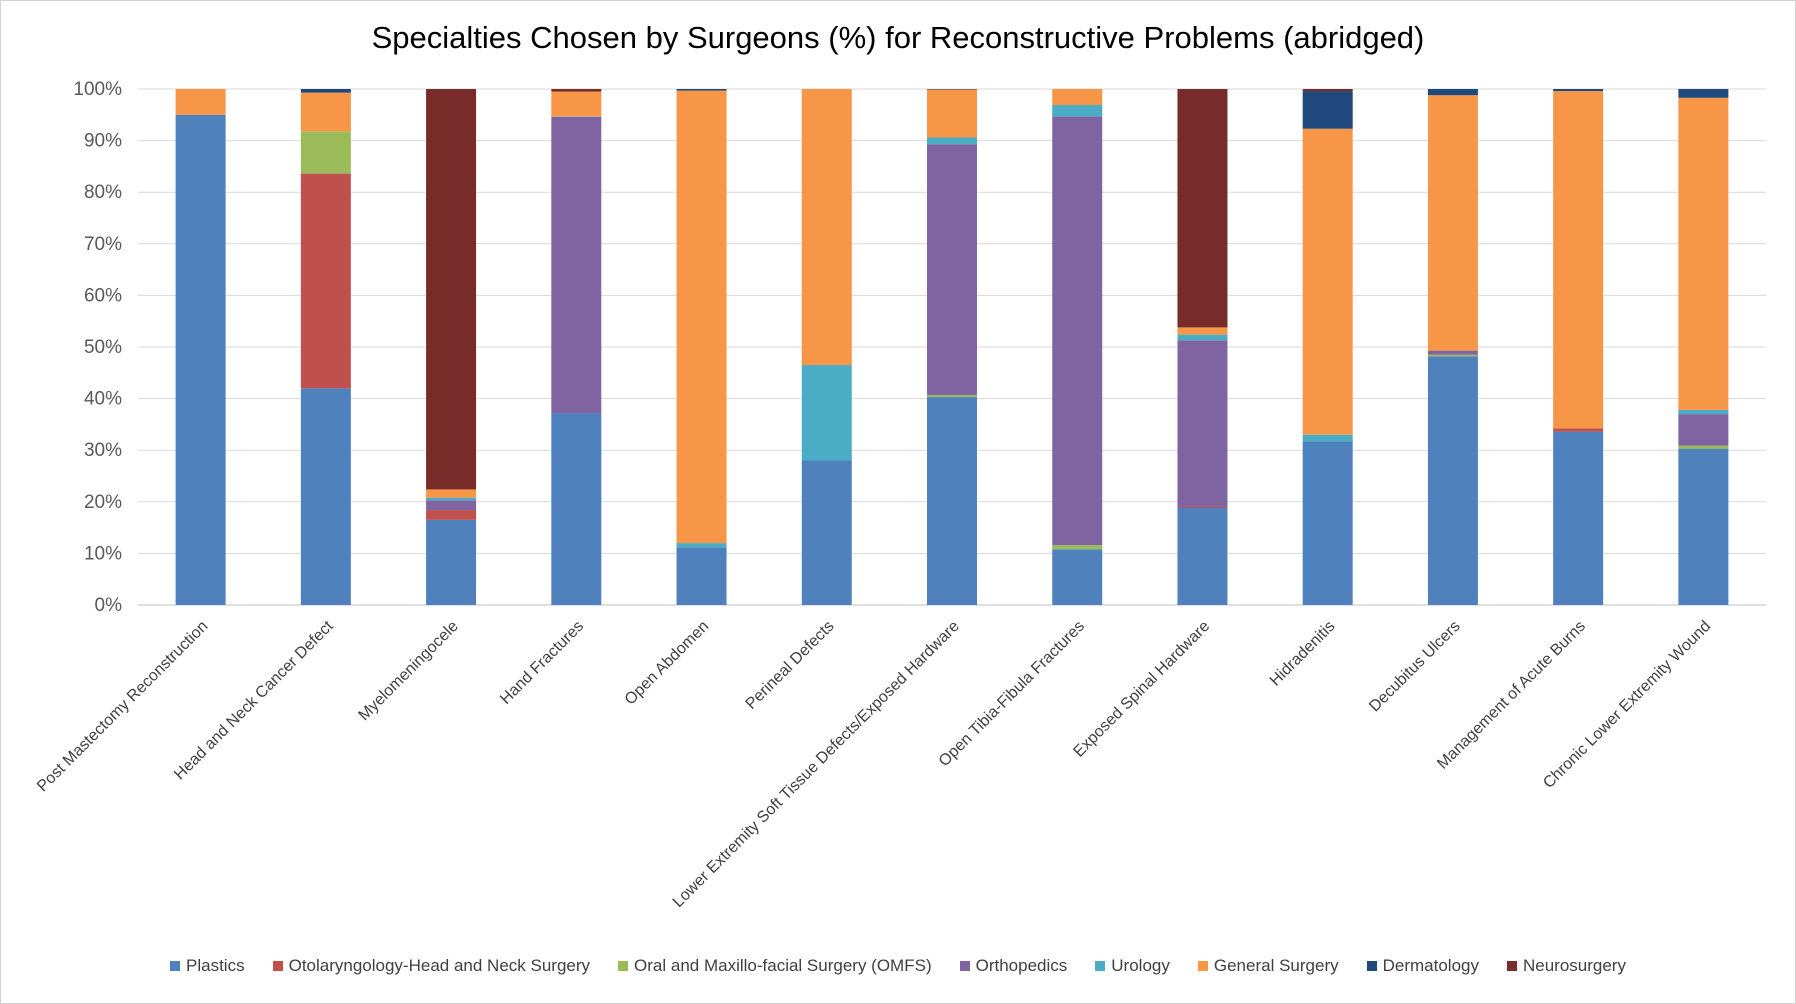 The width and height of the screenshot is (1796, 1004). Describe the element at coordinates (1276, 965) in the screenshot. I see `legend-label: General Surgery` at that location.